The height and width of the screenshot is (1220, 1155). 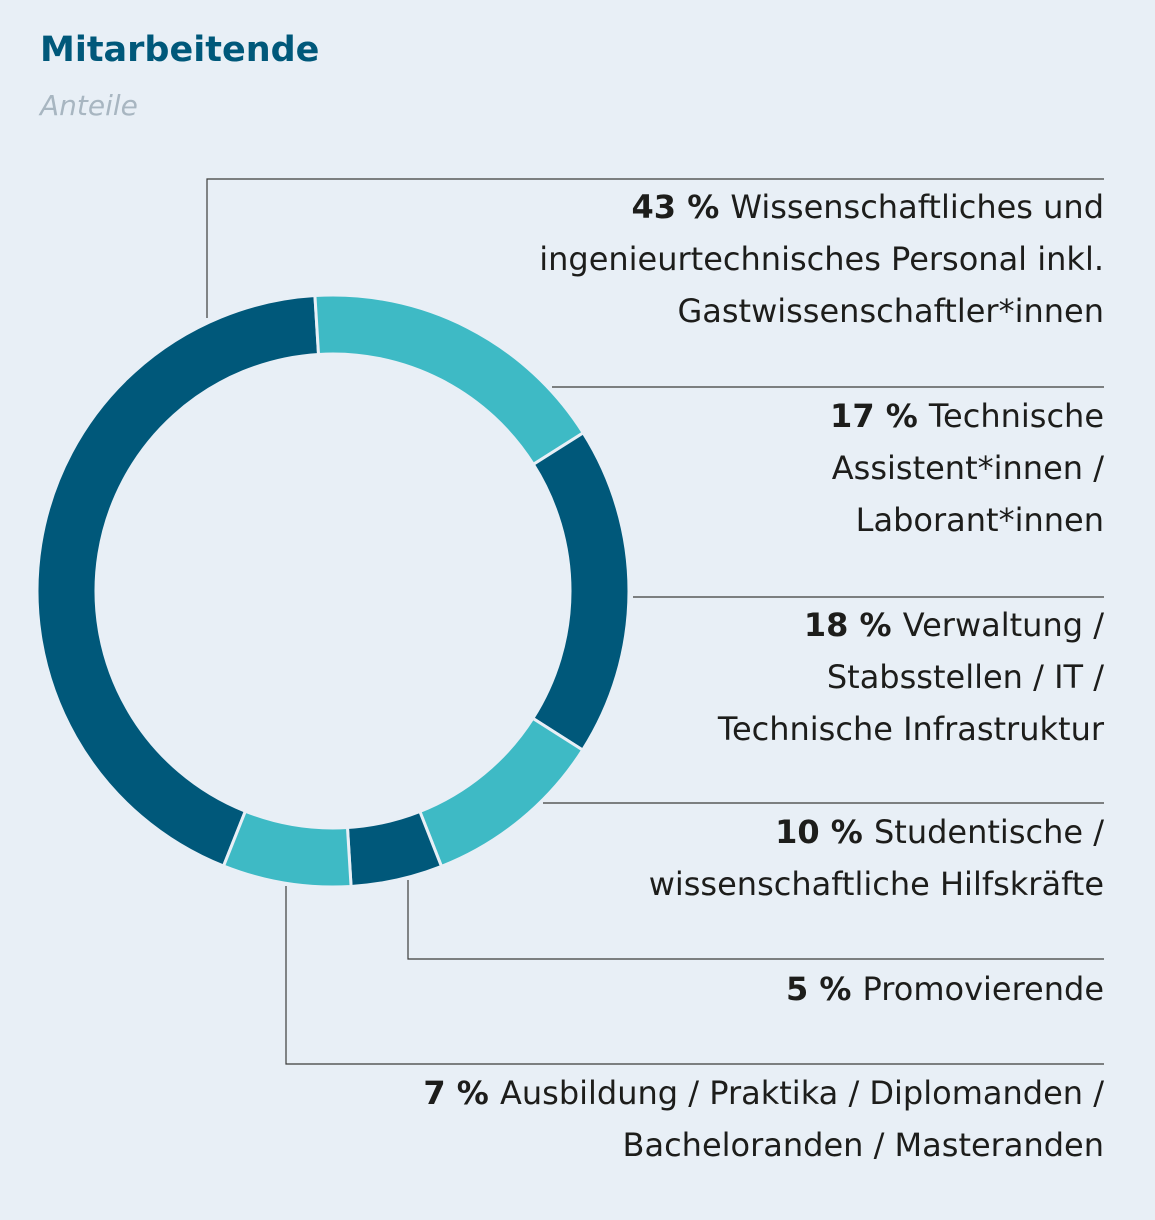 I want to click on slice-label-5-line-1: 5 % Promovierende, so click(x=945, y=989).